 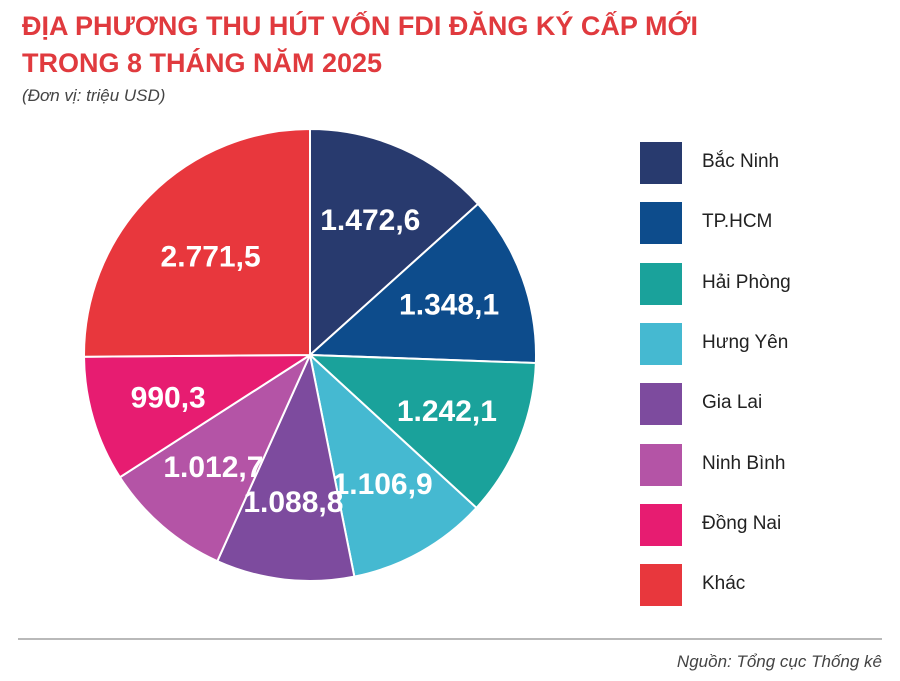 What do you see at coordinates (449, 305) in the screenshot?
I see `slice-value-label-1: 1.348,1` at bounding box center [449, 305].